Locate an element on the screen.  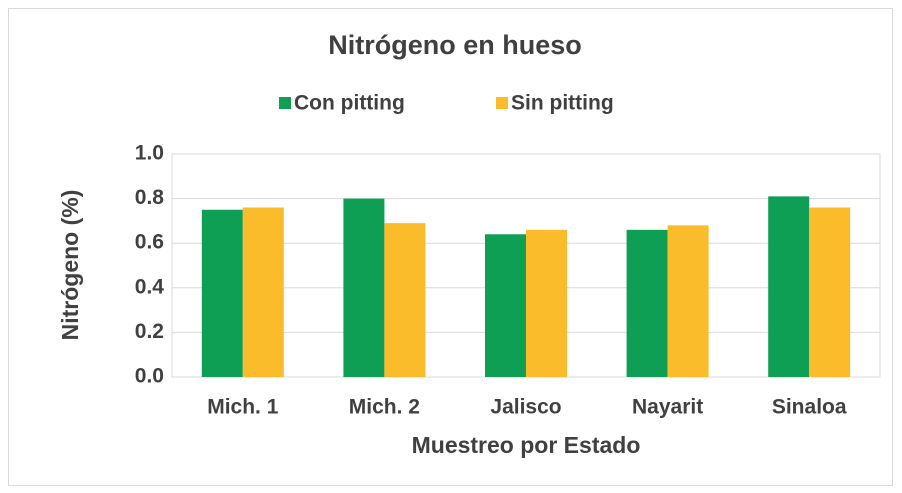
legend-label: Sin pitting is located at coordinates (562, 103).